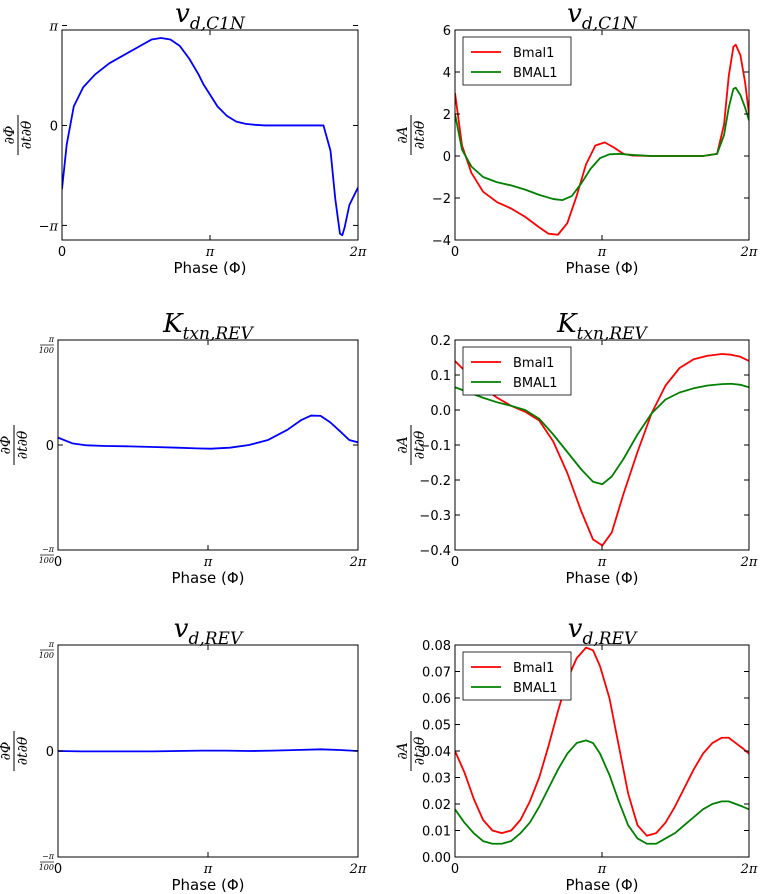  Describe the element at coordinates (436, 673) in the screenshot. I see `y-tick-label: 0.07` at that location.